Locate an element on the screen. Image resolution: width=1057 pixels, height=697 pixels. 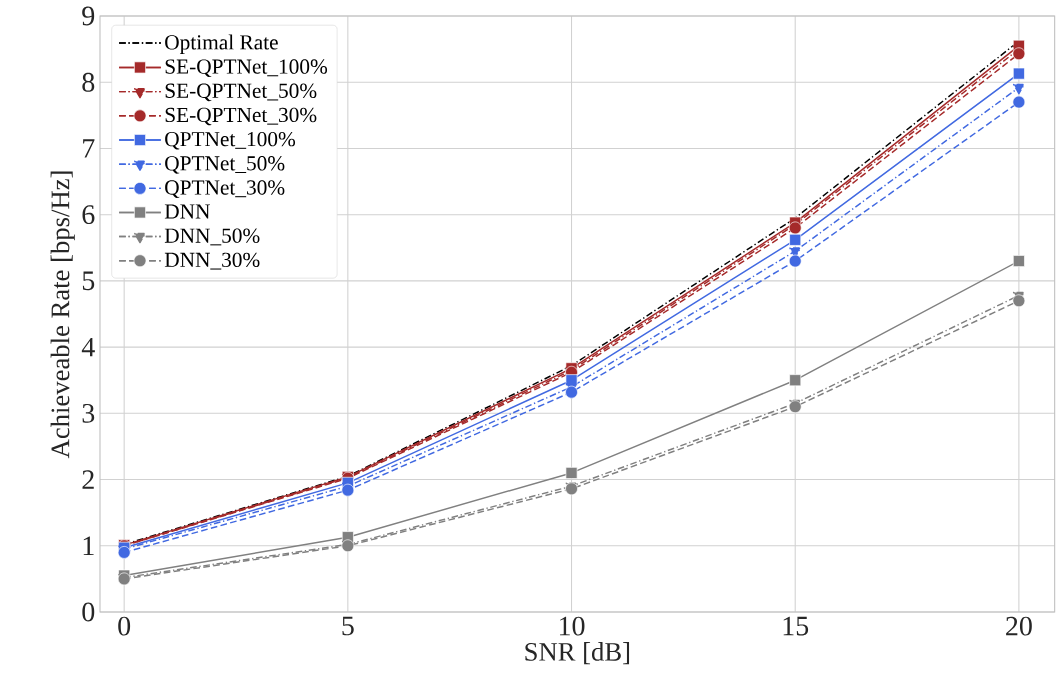
y-tick-label: 5 is located at coordinates (88, 281).